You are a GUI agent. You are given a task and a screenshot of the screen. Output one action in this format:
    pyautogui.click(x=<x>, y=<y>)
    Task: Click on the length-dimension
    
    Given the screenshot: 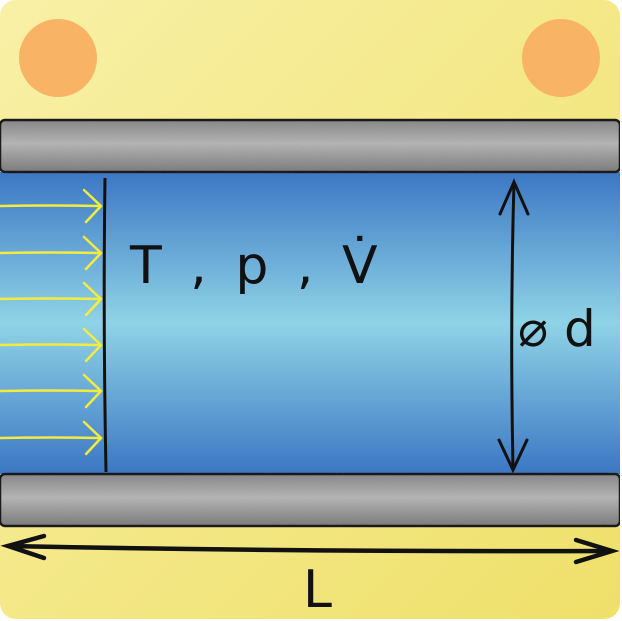 What is the action you would take?
    pyautogui.click(x=310, y=549)
    